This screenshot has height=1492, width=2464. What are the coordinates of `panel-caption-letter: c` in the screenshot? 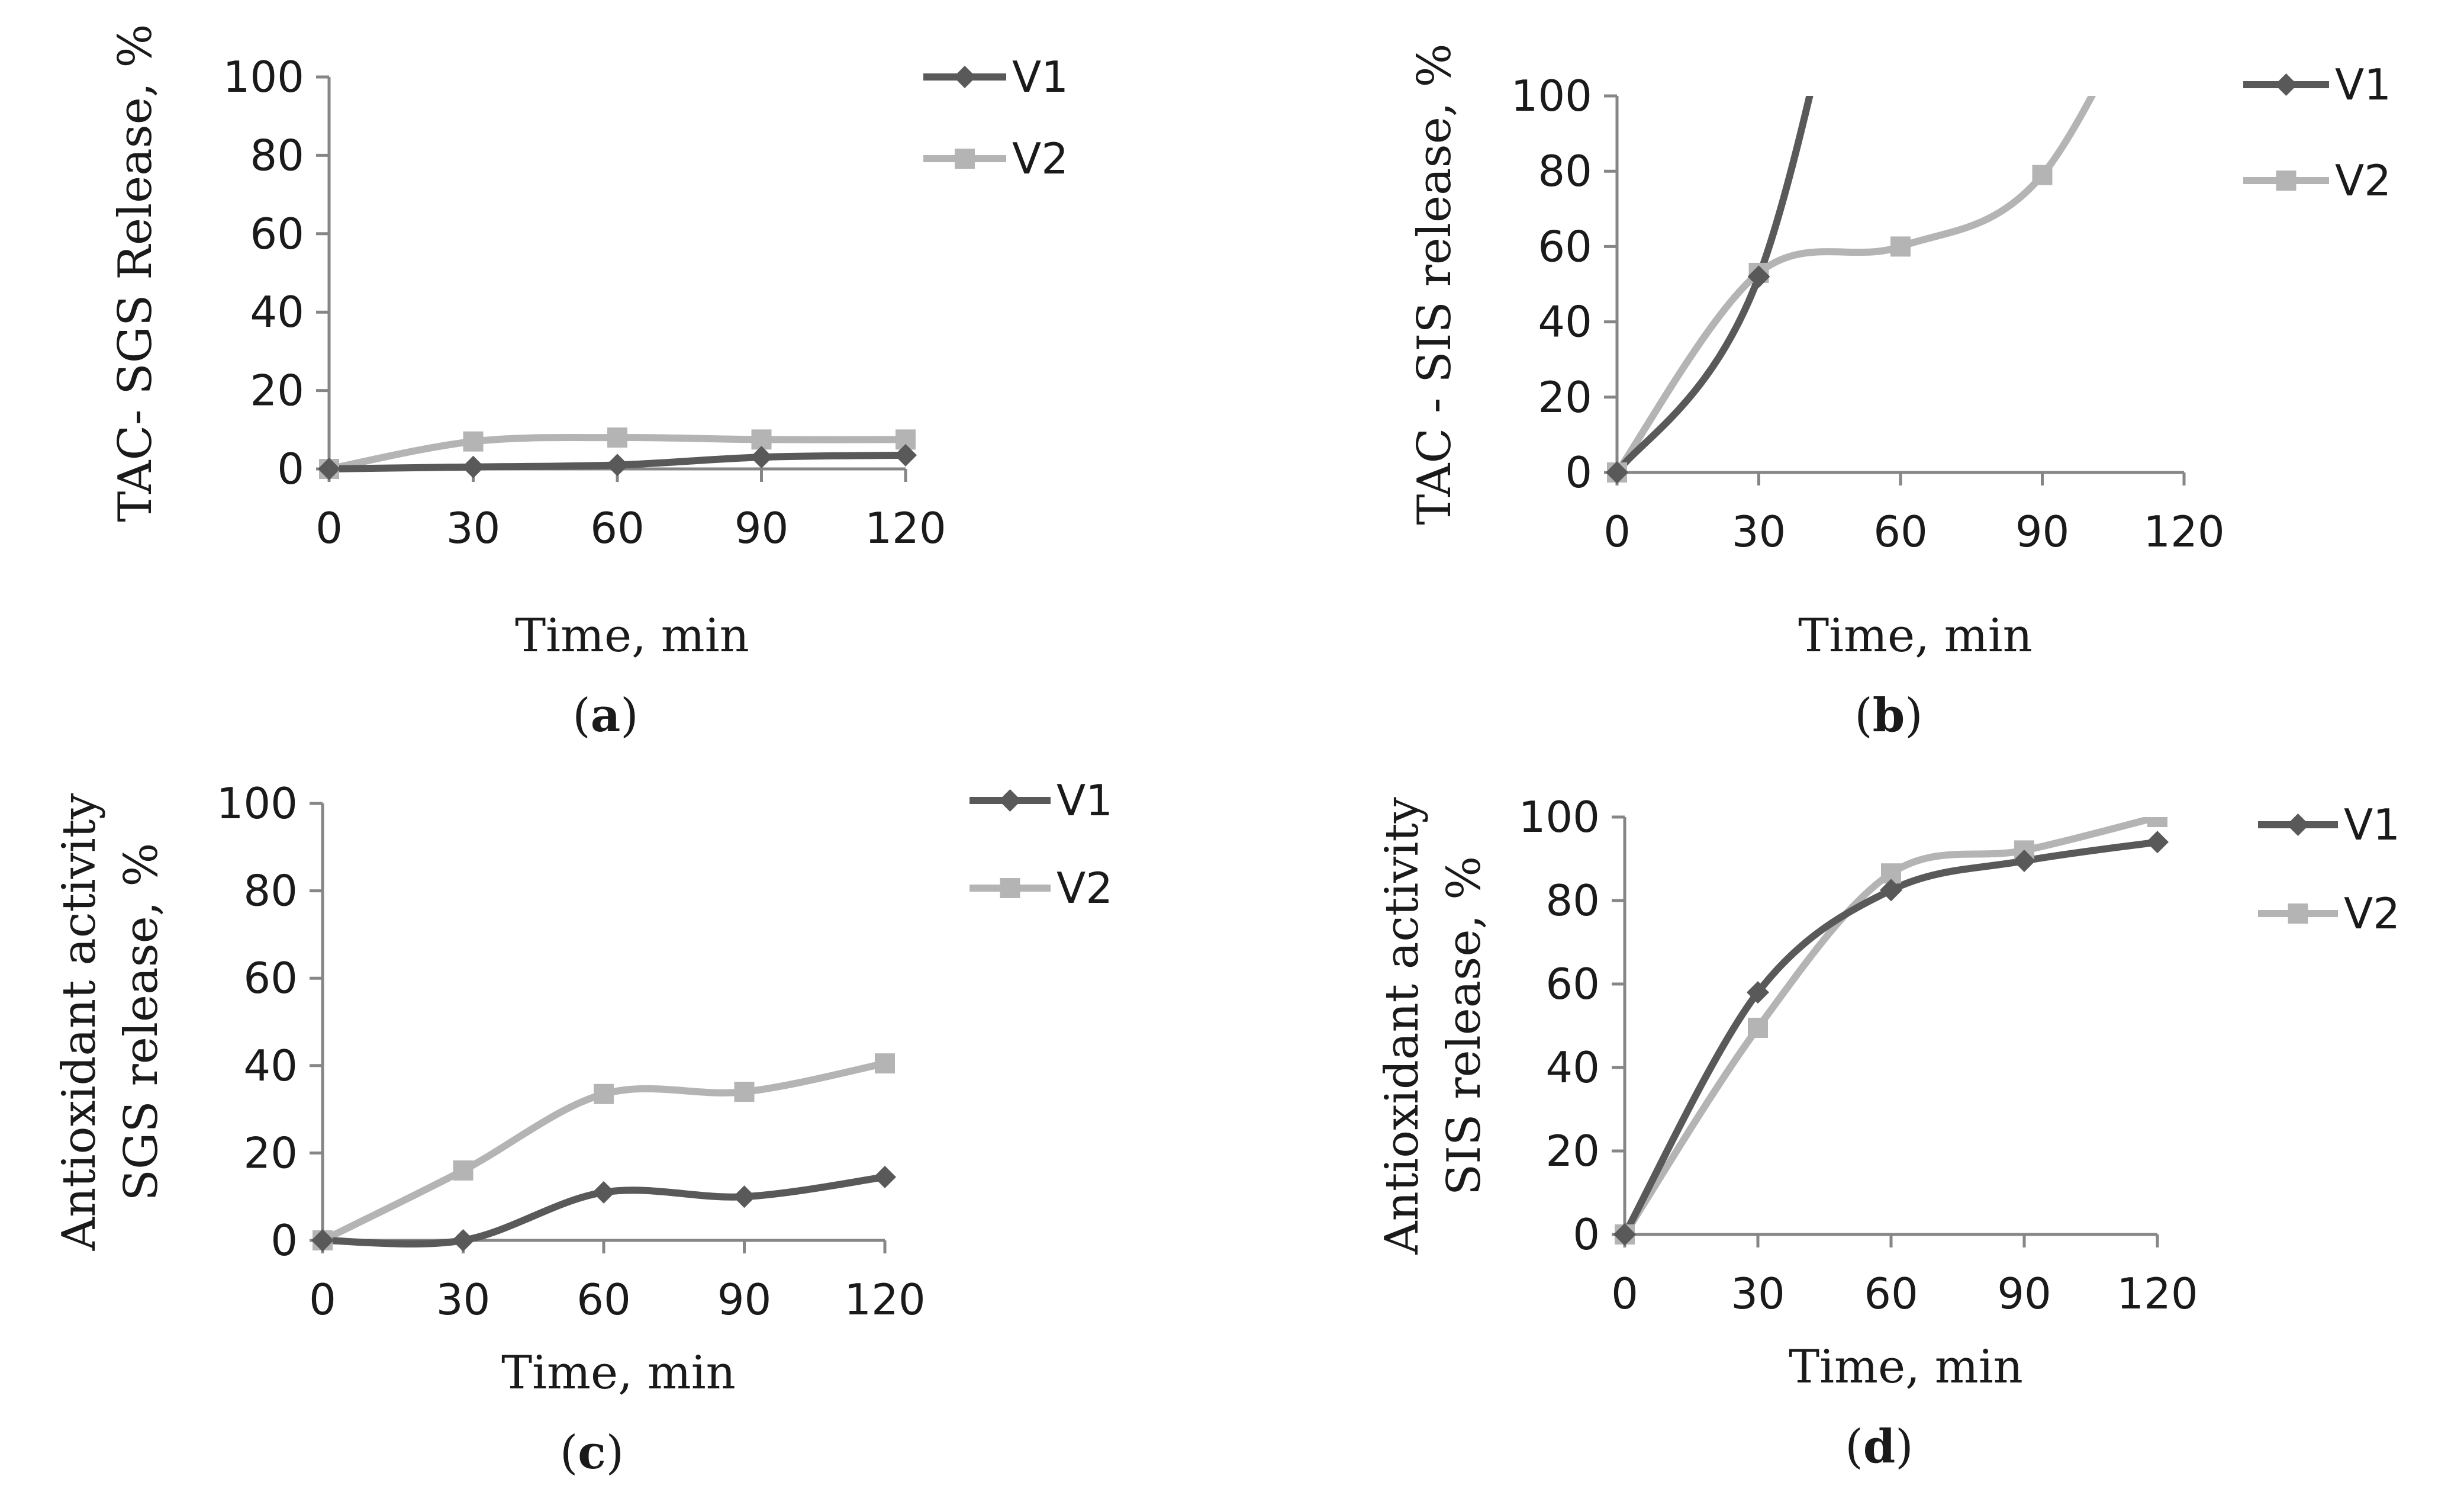 It's located at (592, 1453).